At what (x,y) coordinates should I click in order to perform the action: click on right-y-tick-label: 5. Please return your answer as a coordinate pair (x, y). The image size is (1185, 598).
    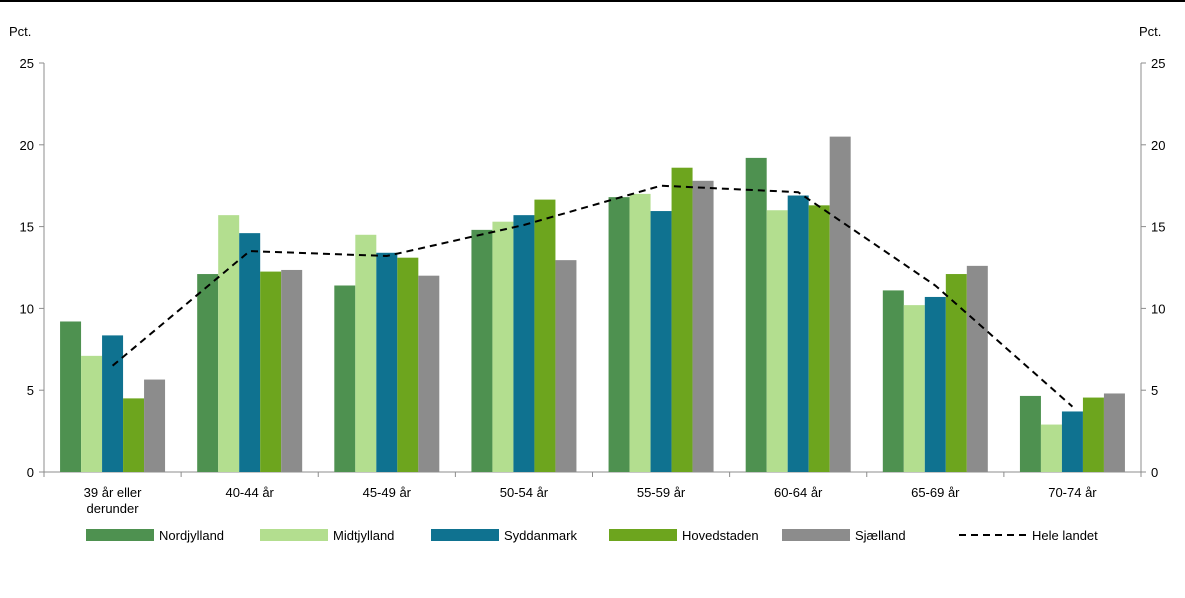
    Looking at the image, I should click on (1154, 390).